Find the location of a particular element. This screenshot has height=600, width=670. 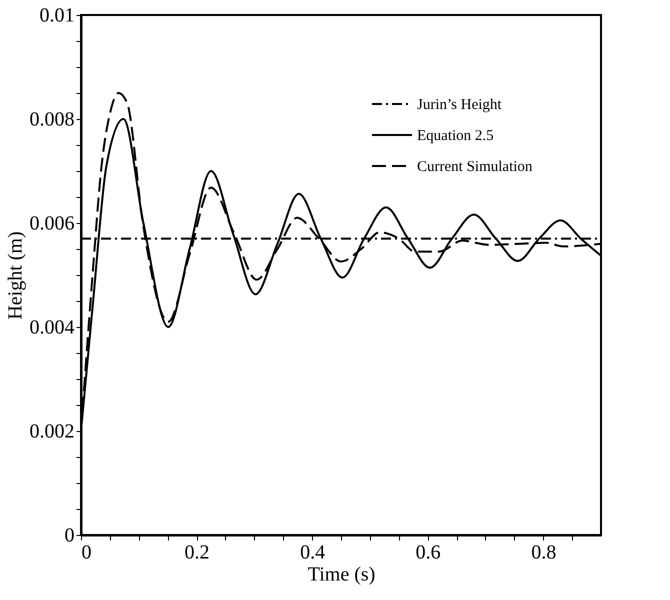

y-tick-label: 0.002 is located at coordinates (52, 431).